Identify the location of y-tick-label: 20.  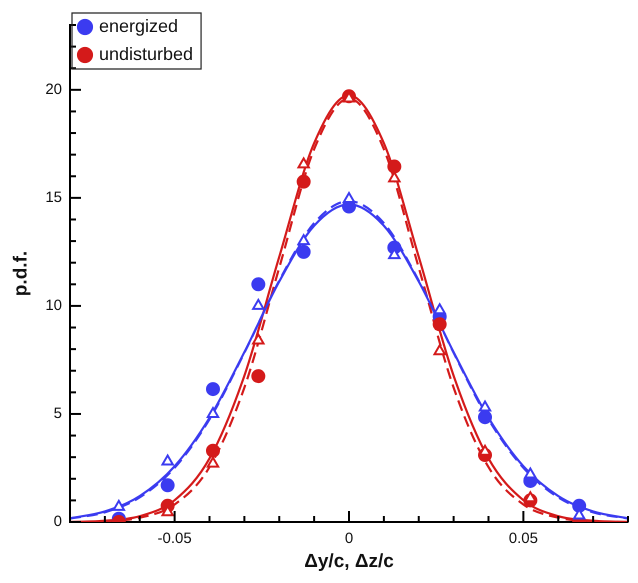
(53, 89).